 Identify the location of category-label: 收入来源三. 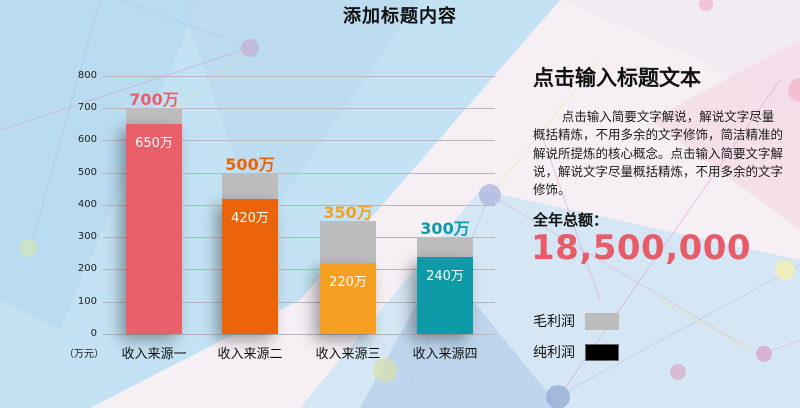
(348, 354).